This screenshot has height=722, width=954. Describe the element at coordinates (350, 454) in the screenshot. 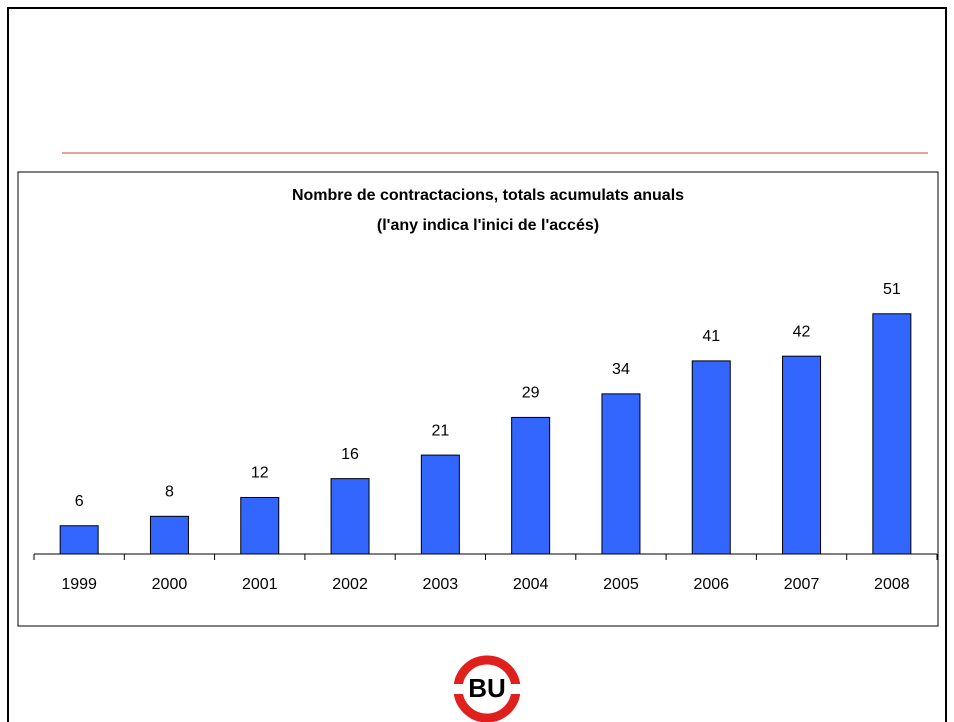

I see `data-label: 16` at that location.